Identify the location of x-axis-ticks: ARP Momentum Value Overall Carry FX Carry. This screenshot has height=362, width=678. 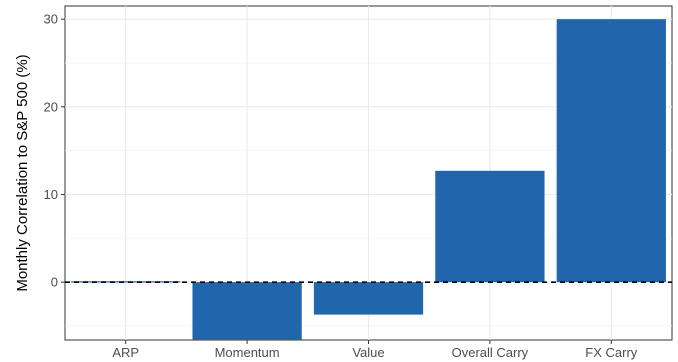
(375, 350).